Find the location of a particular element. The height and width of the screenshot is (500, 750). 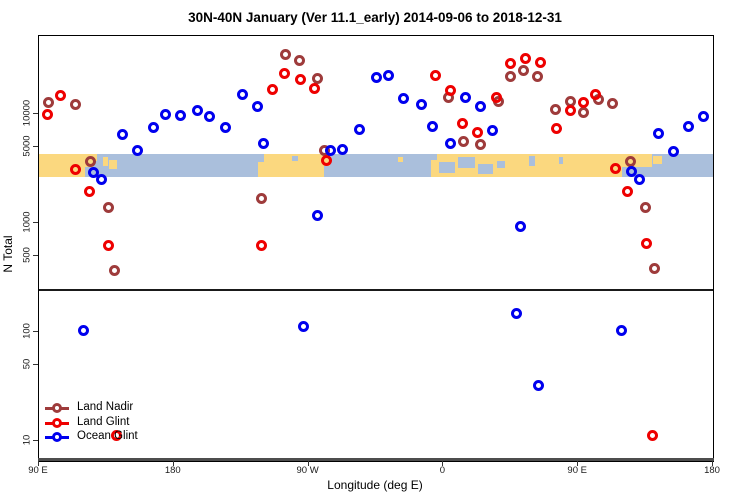

y-tick-label: 1000 is located at coordinates (27, 222).